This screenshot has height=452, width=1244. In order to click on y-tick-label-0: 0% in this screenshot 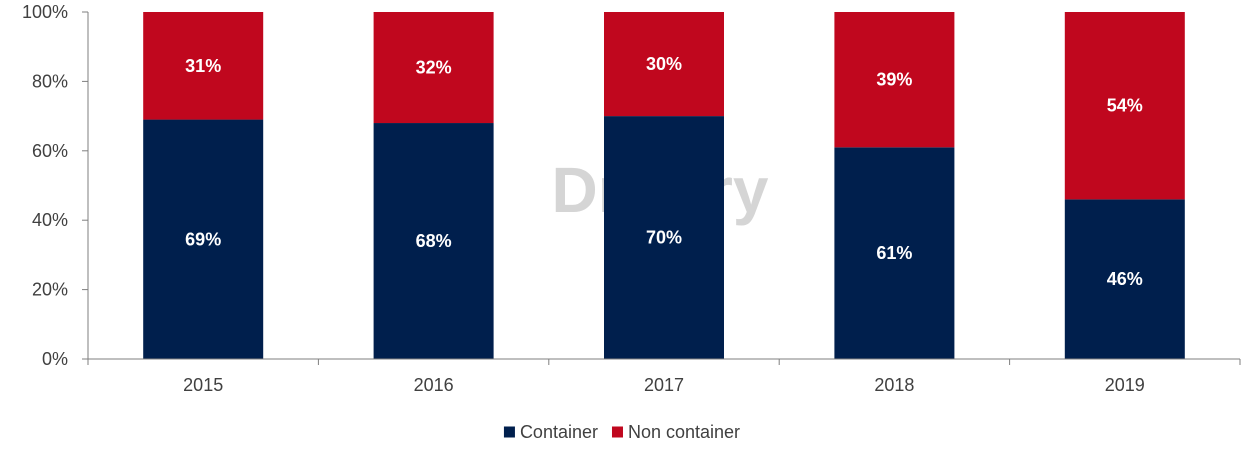, I will do `click(55, 359)`.